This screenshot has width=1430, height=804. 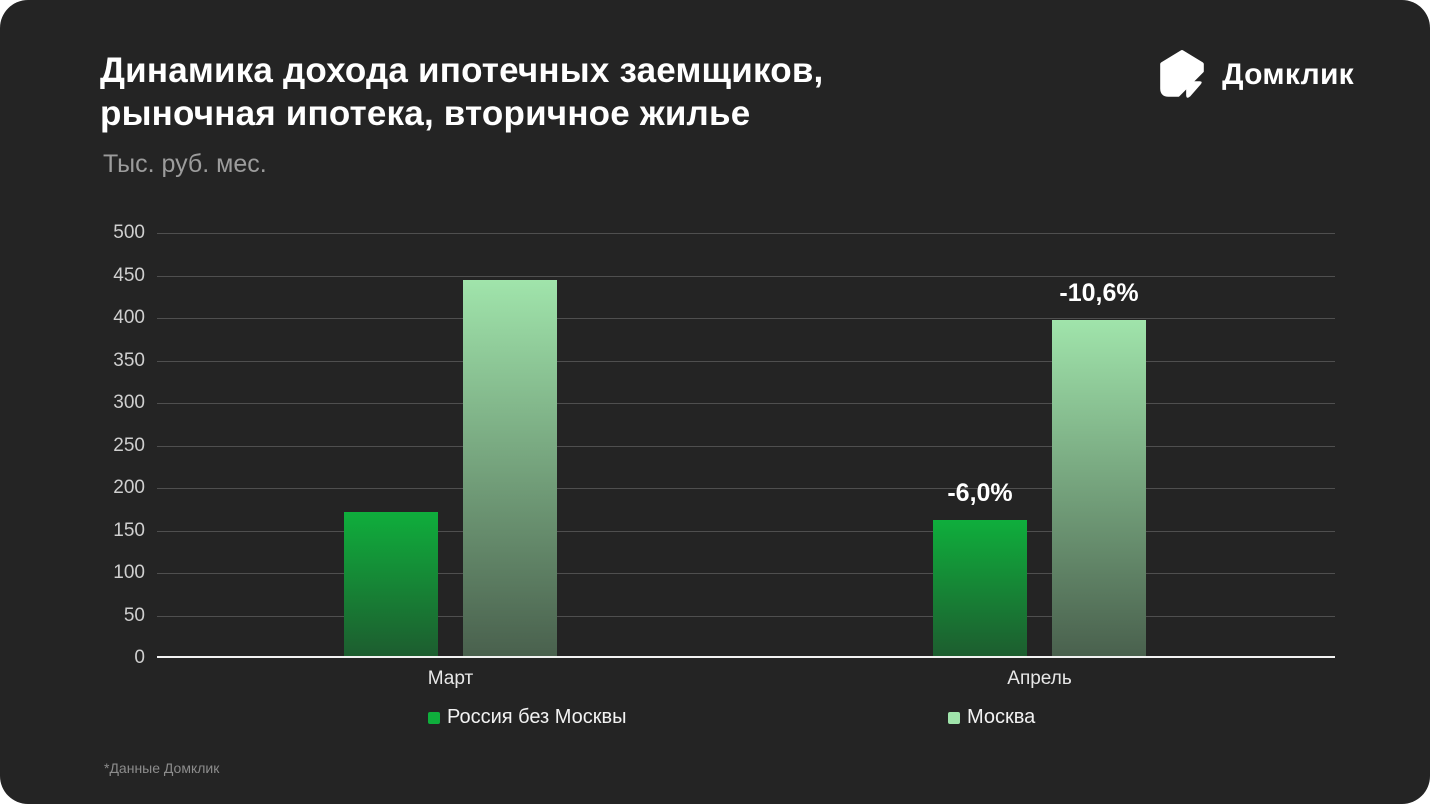 What do you see at coordinates (1001, 716) in the screenshot?
I see `legend-label-moscow: Москва` at bounding box center [1001, 716].